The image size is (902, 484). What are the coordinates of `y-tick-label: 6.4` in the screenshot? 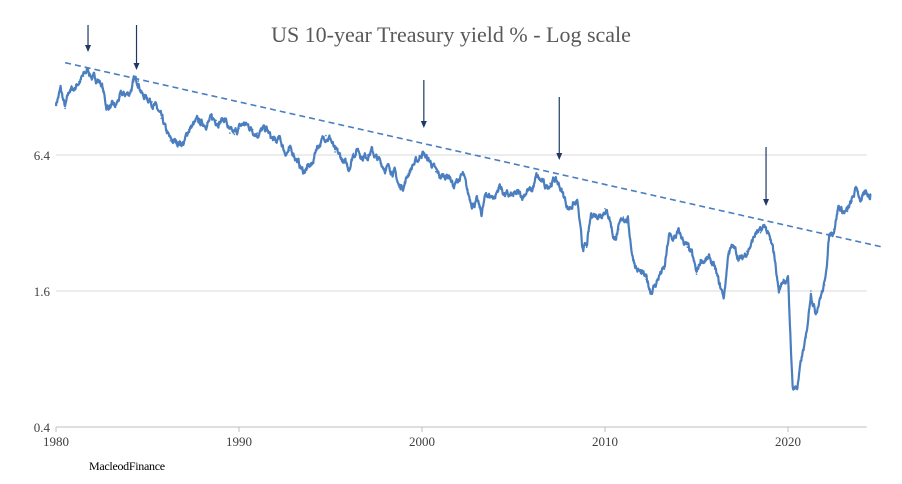 It's located at (42, 155).